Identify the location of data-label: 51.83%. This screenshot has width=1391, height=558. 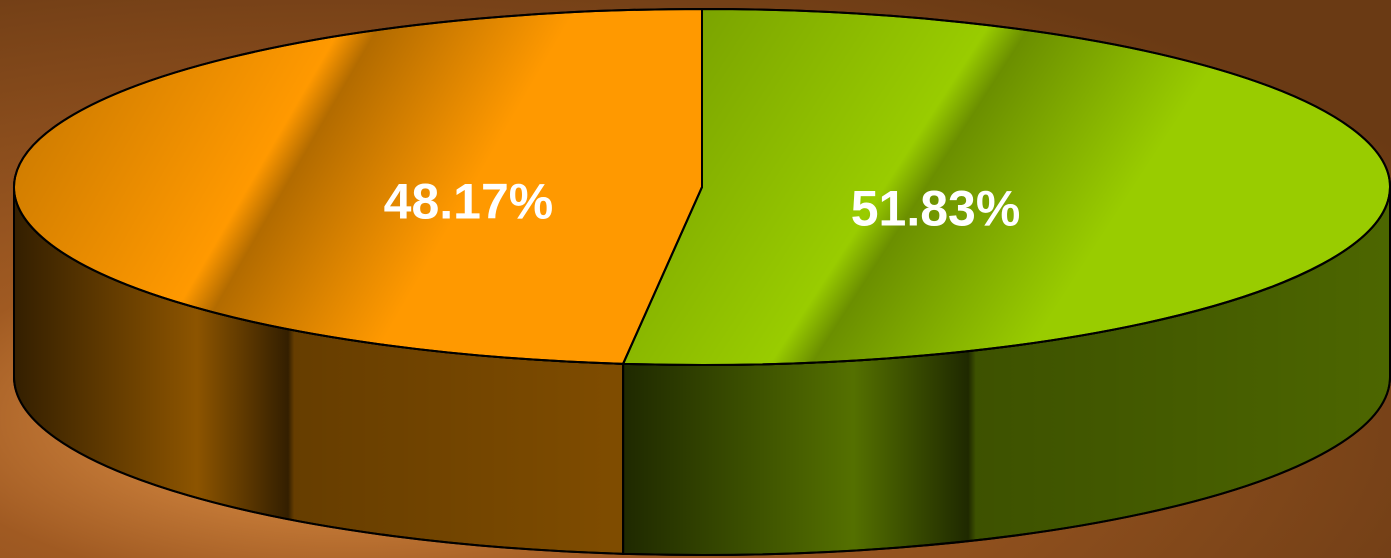
(936, 209).